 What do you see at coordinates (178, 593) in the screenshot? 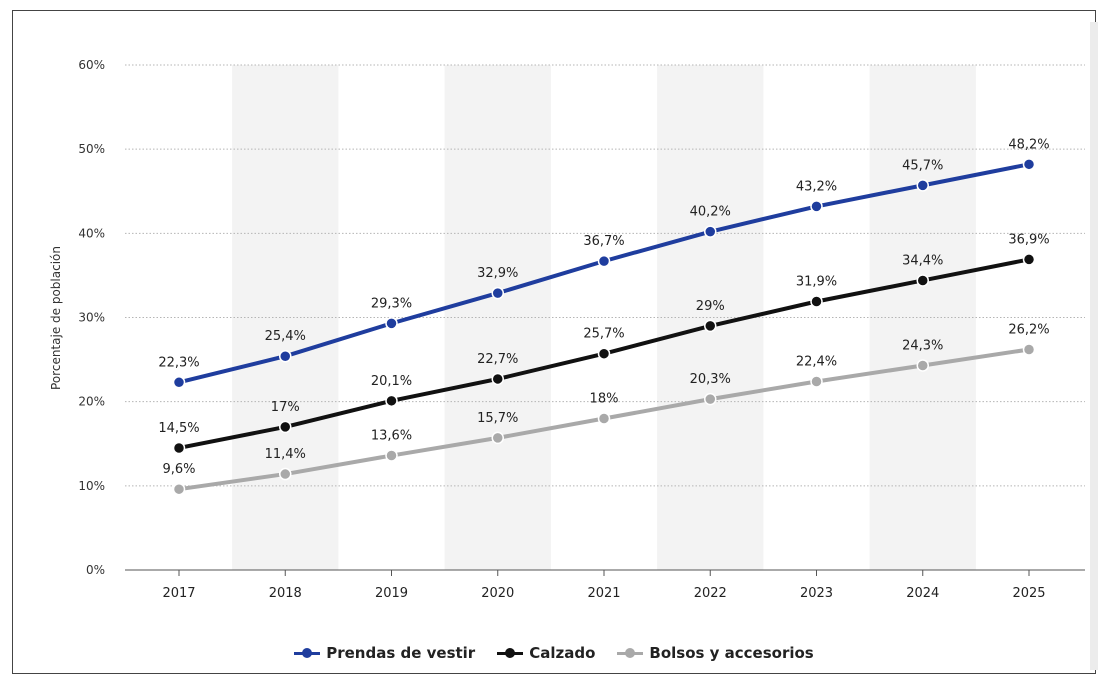
I see `x-tick-label: 2017` at bounding box center [178, 593].